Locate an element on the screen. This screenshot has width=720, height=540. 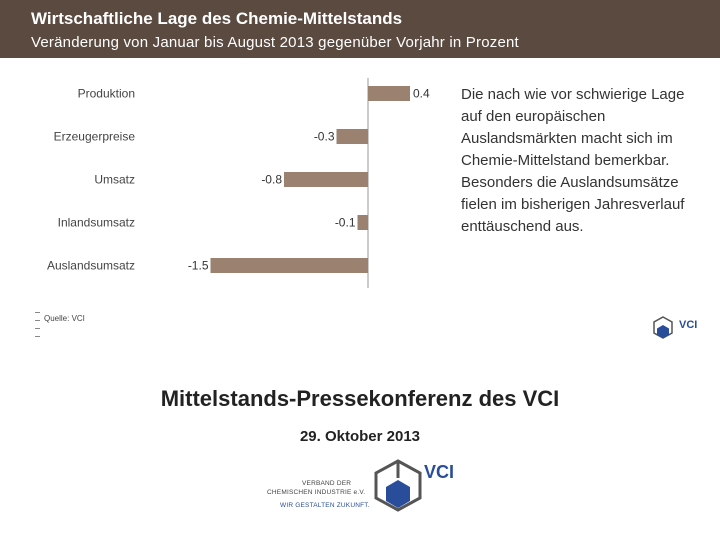
value-label: 0.4 is located at coordinates (421, 94).